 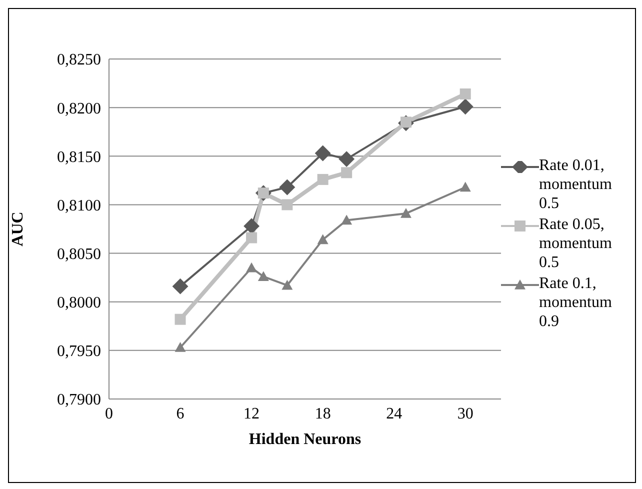 I want to click on y-tick-label: 0,8000, so click(x=79, y=303).